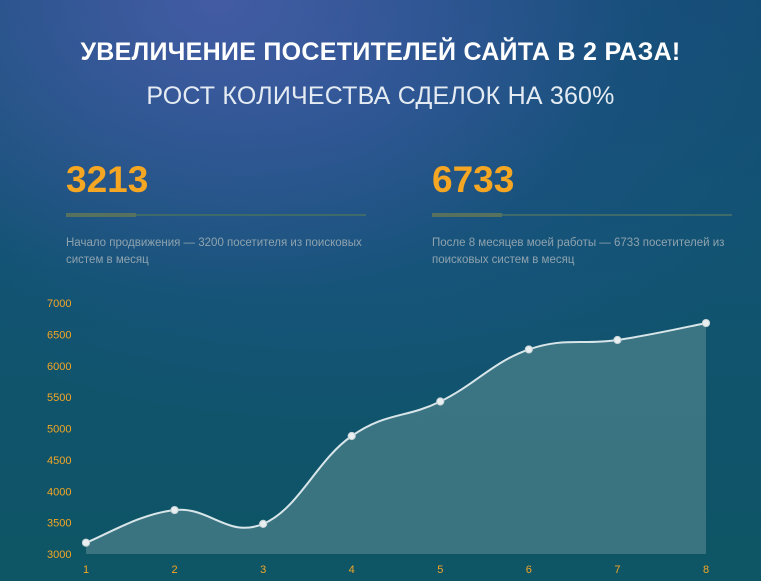 Image resolution: width=761 pixels, height=581 pixels. I want to click on stat-end-divider, so click(582, 215).